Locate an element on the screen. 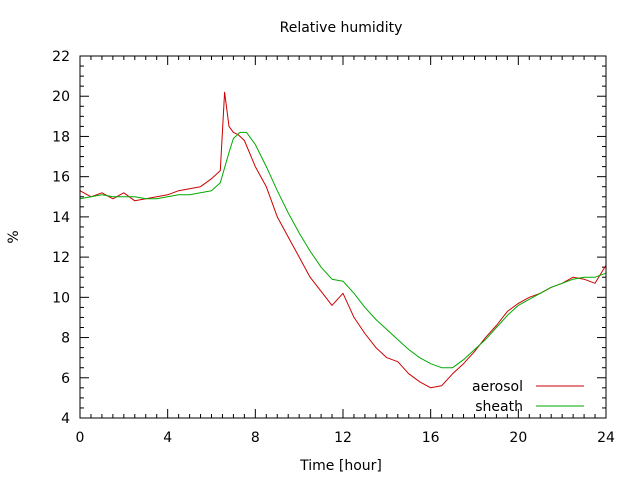  y-tick-label: 8 is located at coordinates (65, 339).